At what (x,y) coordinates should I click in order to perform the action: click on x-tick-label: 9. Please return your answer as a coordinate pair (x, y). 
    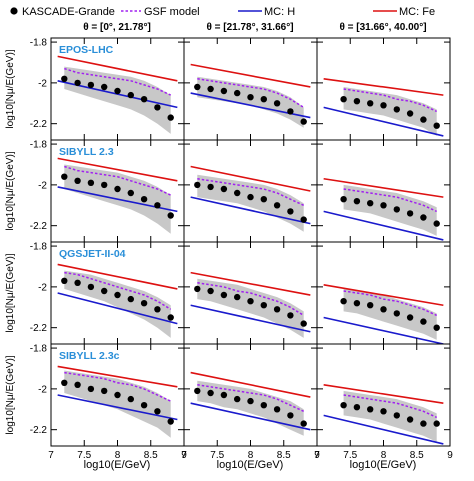
    Looking at the image, I should click on (317, 455).